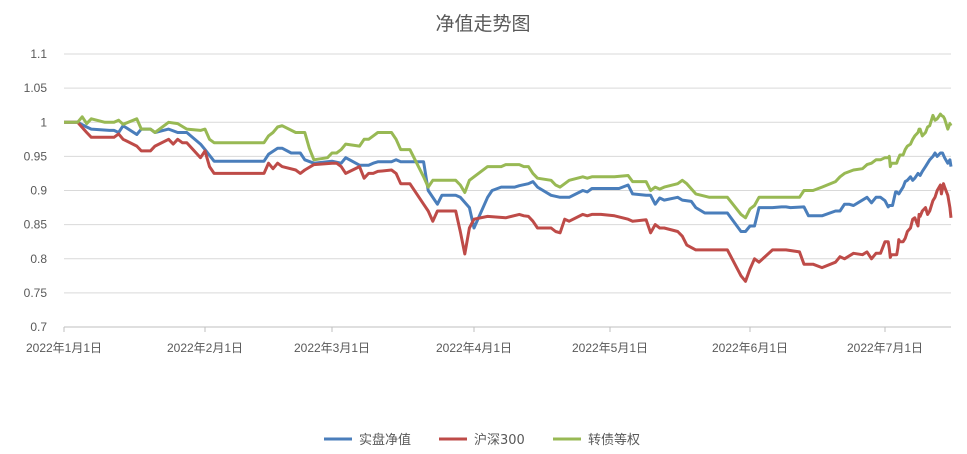 The width and height of the screenshot is (967, 454). Describe the element at coordinates (885, 348) in the screenshot. I see `x-tick-label: 2022年7月1日` at that location.